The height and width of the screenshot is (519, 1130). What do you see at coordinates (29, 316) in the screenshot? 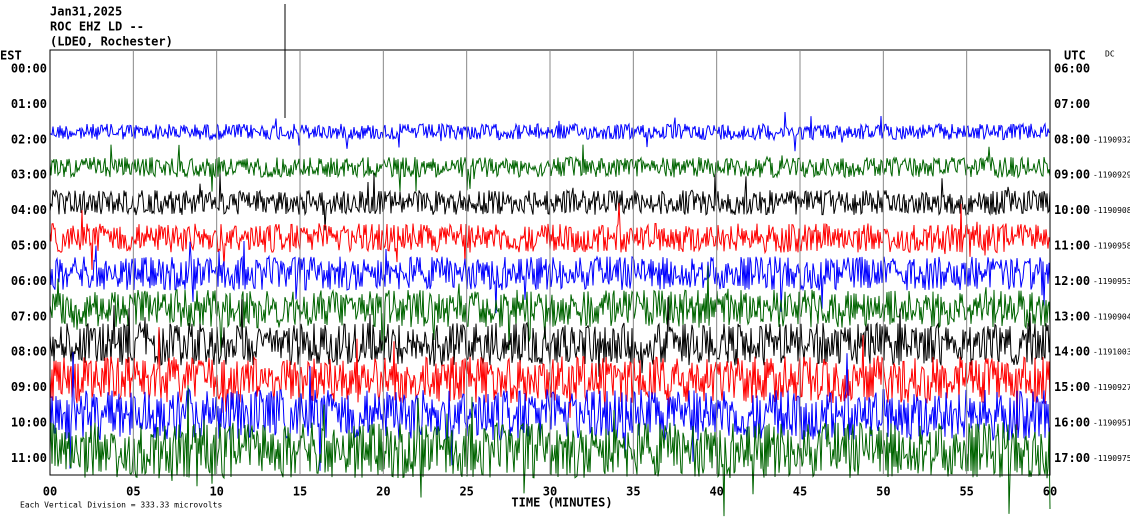
I see `left-hour-label: 07:00` at bounding box center [29, 316].